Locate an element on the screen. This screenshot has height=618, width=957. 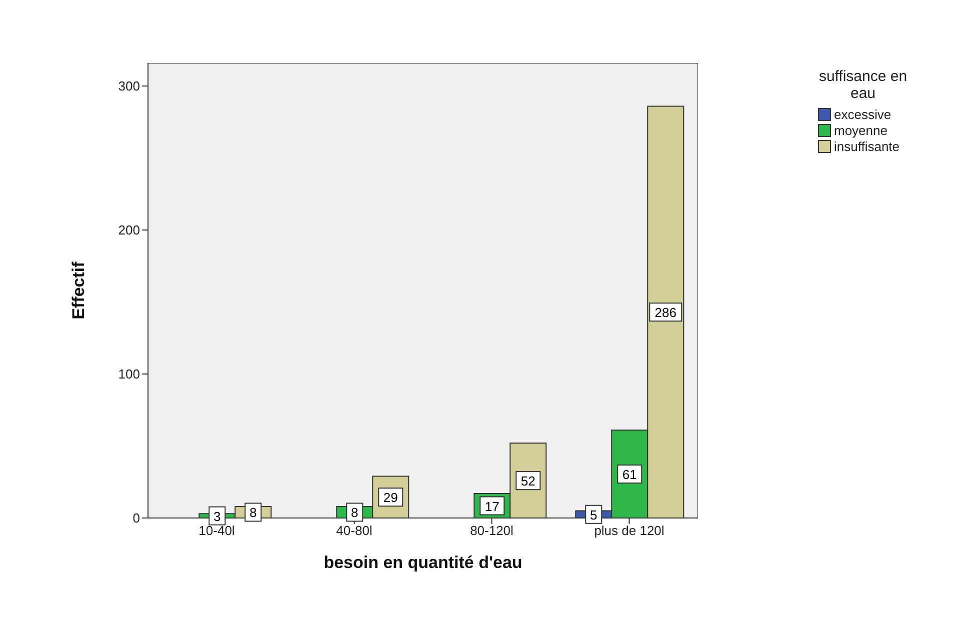
legend-label: insuffisante is located at coordinates (867, 146).